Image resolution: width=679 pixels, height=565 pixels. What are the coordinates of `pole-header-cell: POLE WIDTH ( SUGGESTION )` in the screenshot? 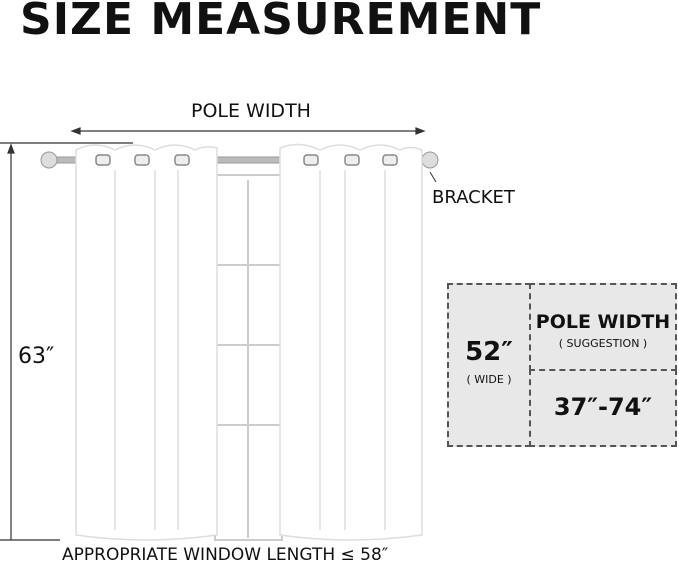 It's located at (603, 327).